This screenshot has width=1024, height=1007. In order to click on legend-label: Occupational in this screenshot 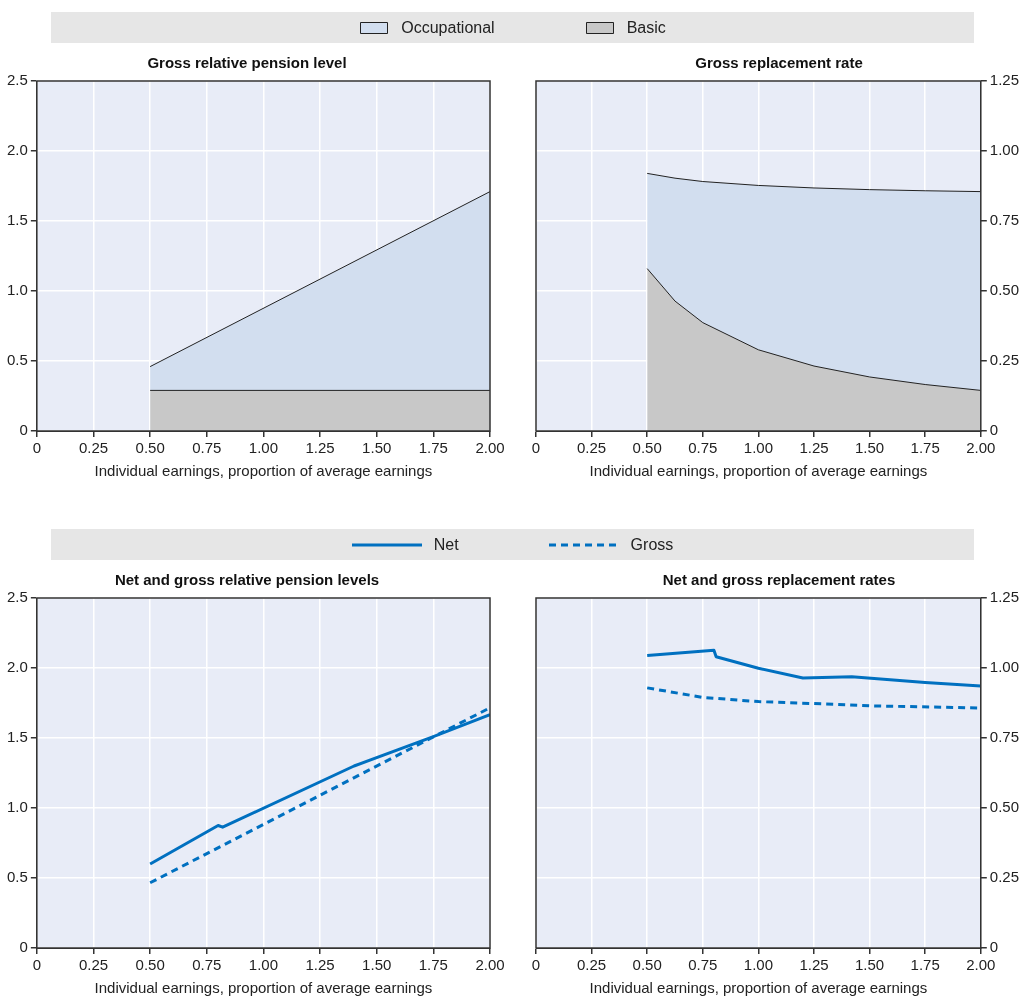, I will do `click(448, 27)`.